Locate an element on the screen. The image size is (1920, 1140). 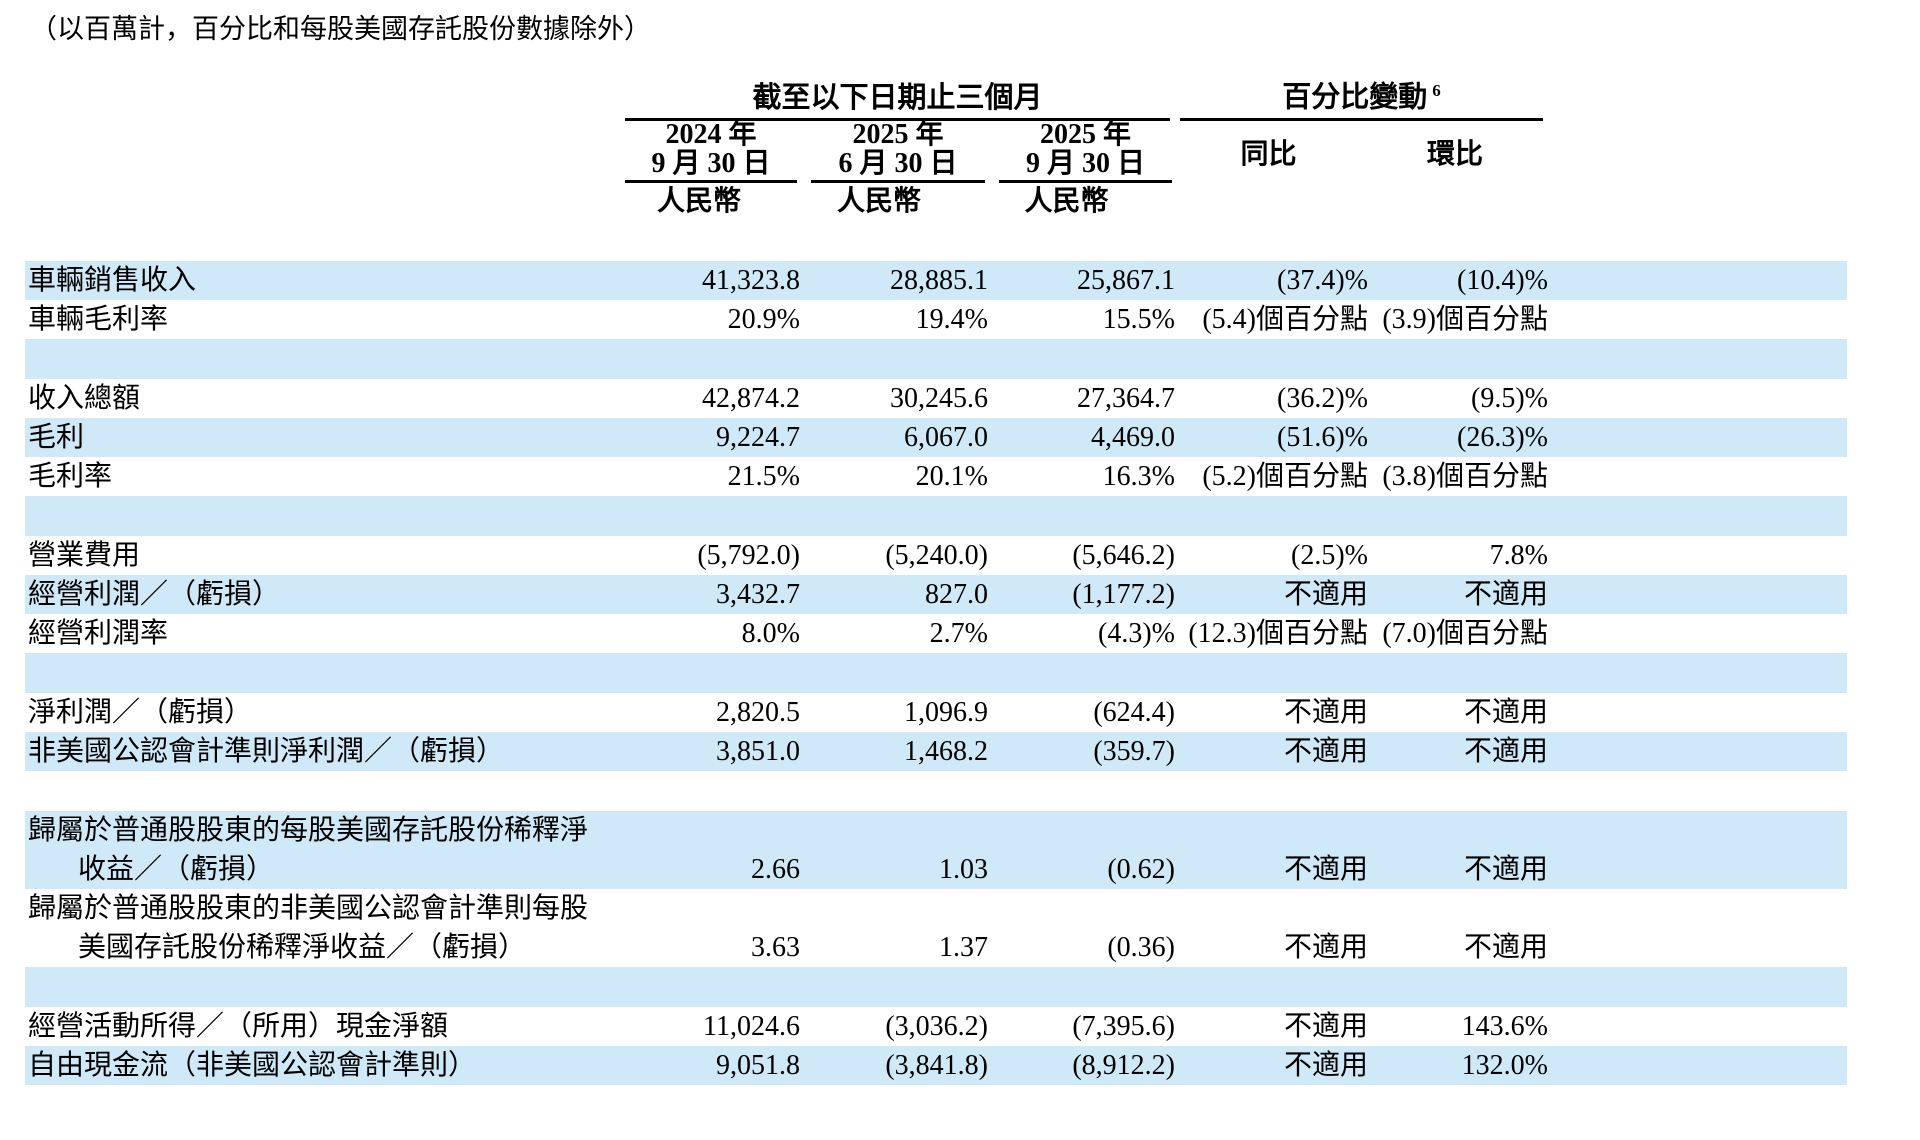
date-year: 2024 年 is located at coordinates (711, 134).